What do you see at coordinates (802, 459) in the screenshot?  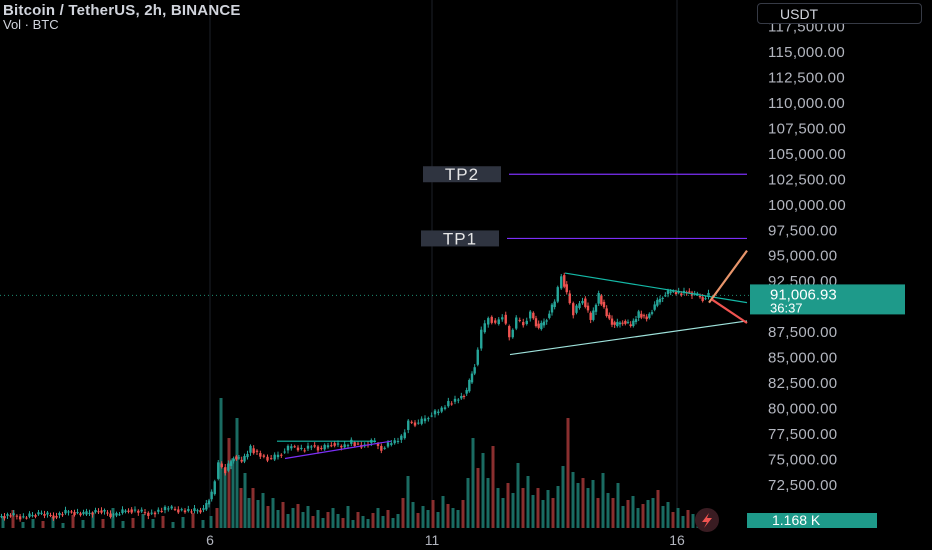 I see `price-axis-label: 75,000.00` at bounding box center [802, 459].